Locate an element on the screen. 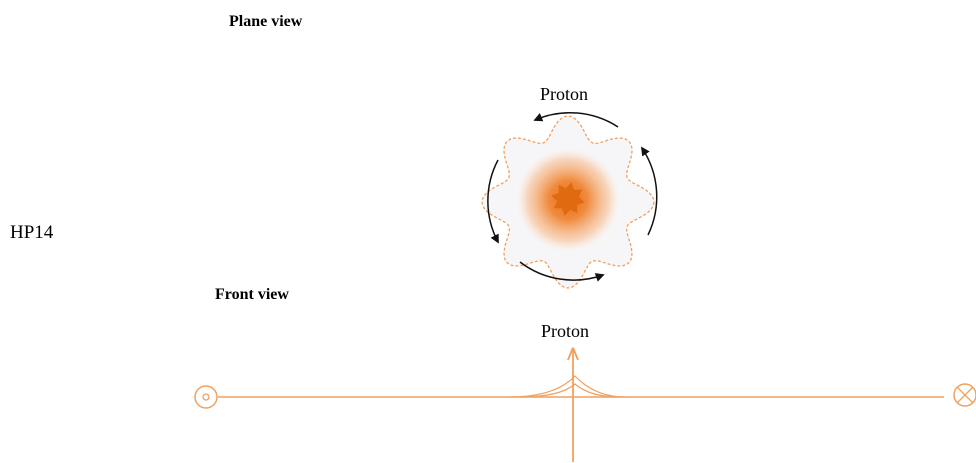 The height and width of the screenshot is (463, 976). proton-core is located at coordinates (568, 199).